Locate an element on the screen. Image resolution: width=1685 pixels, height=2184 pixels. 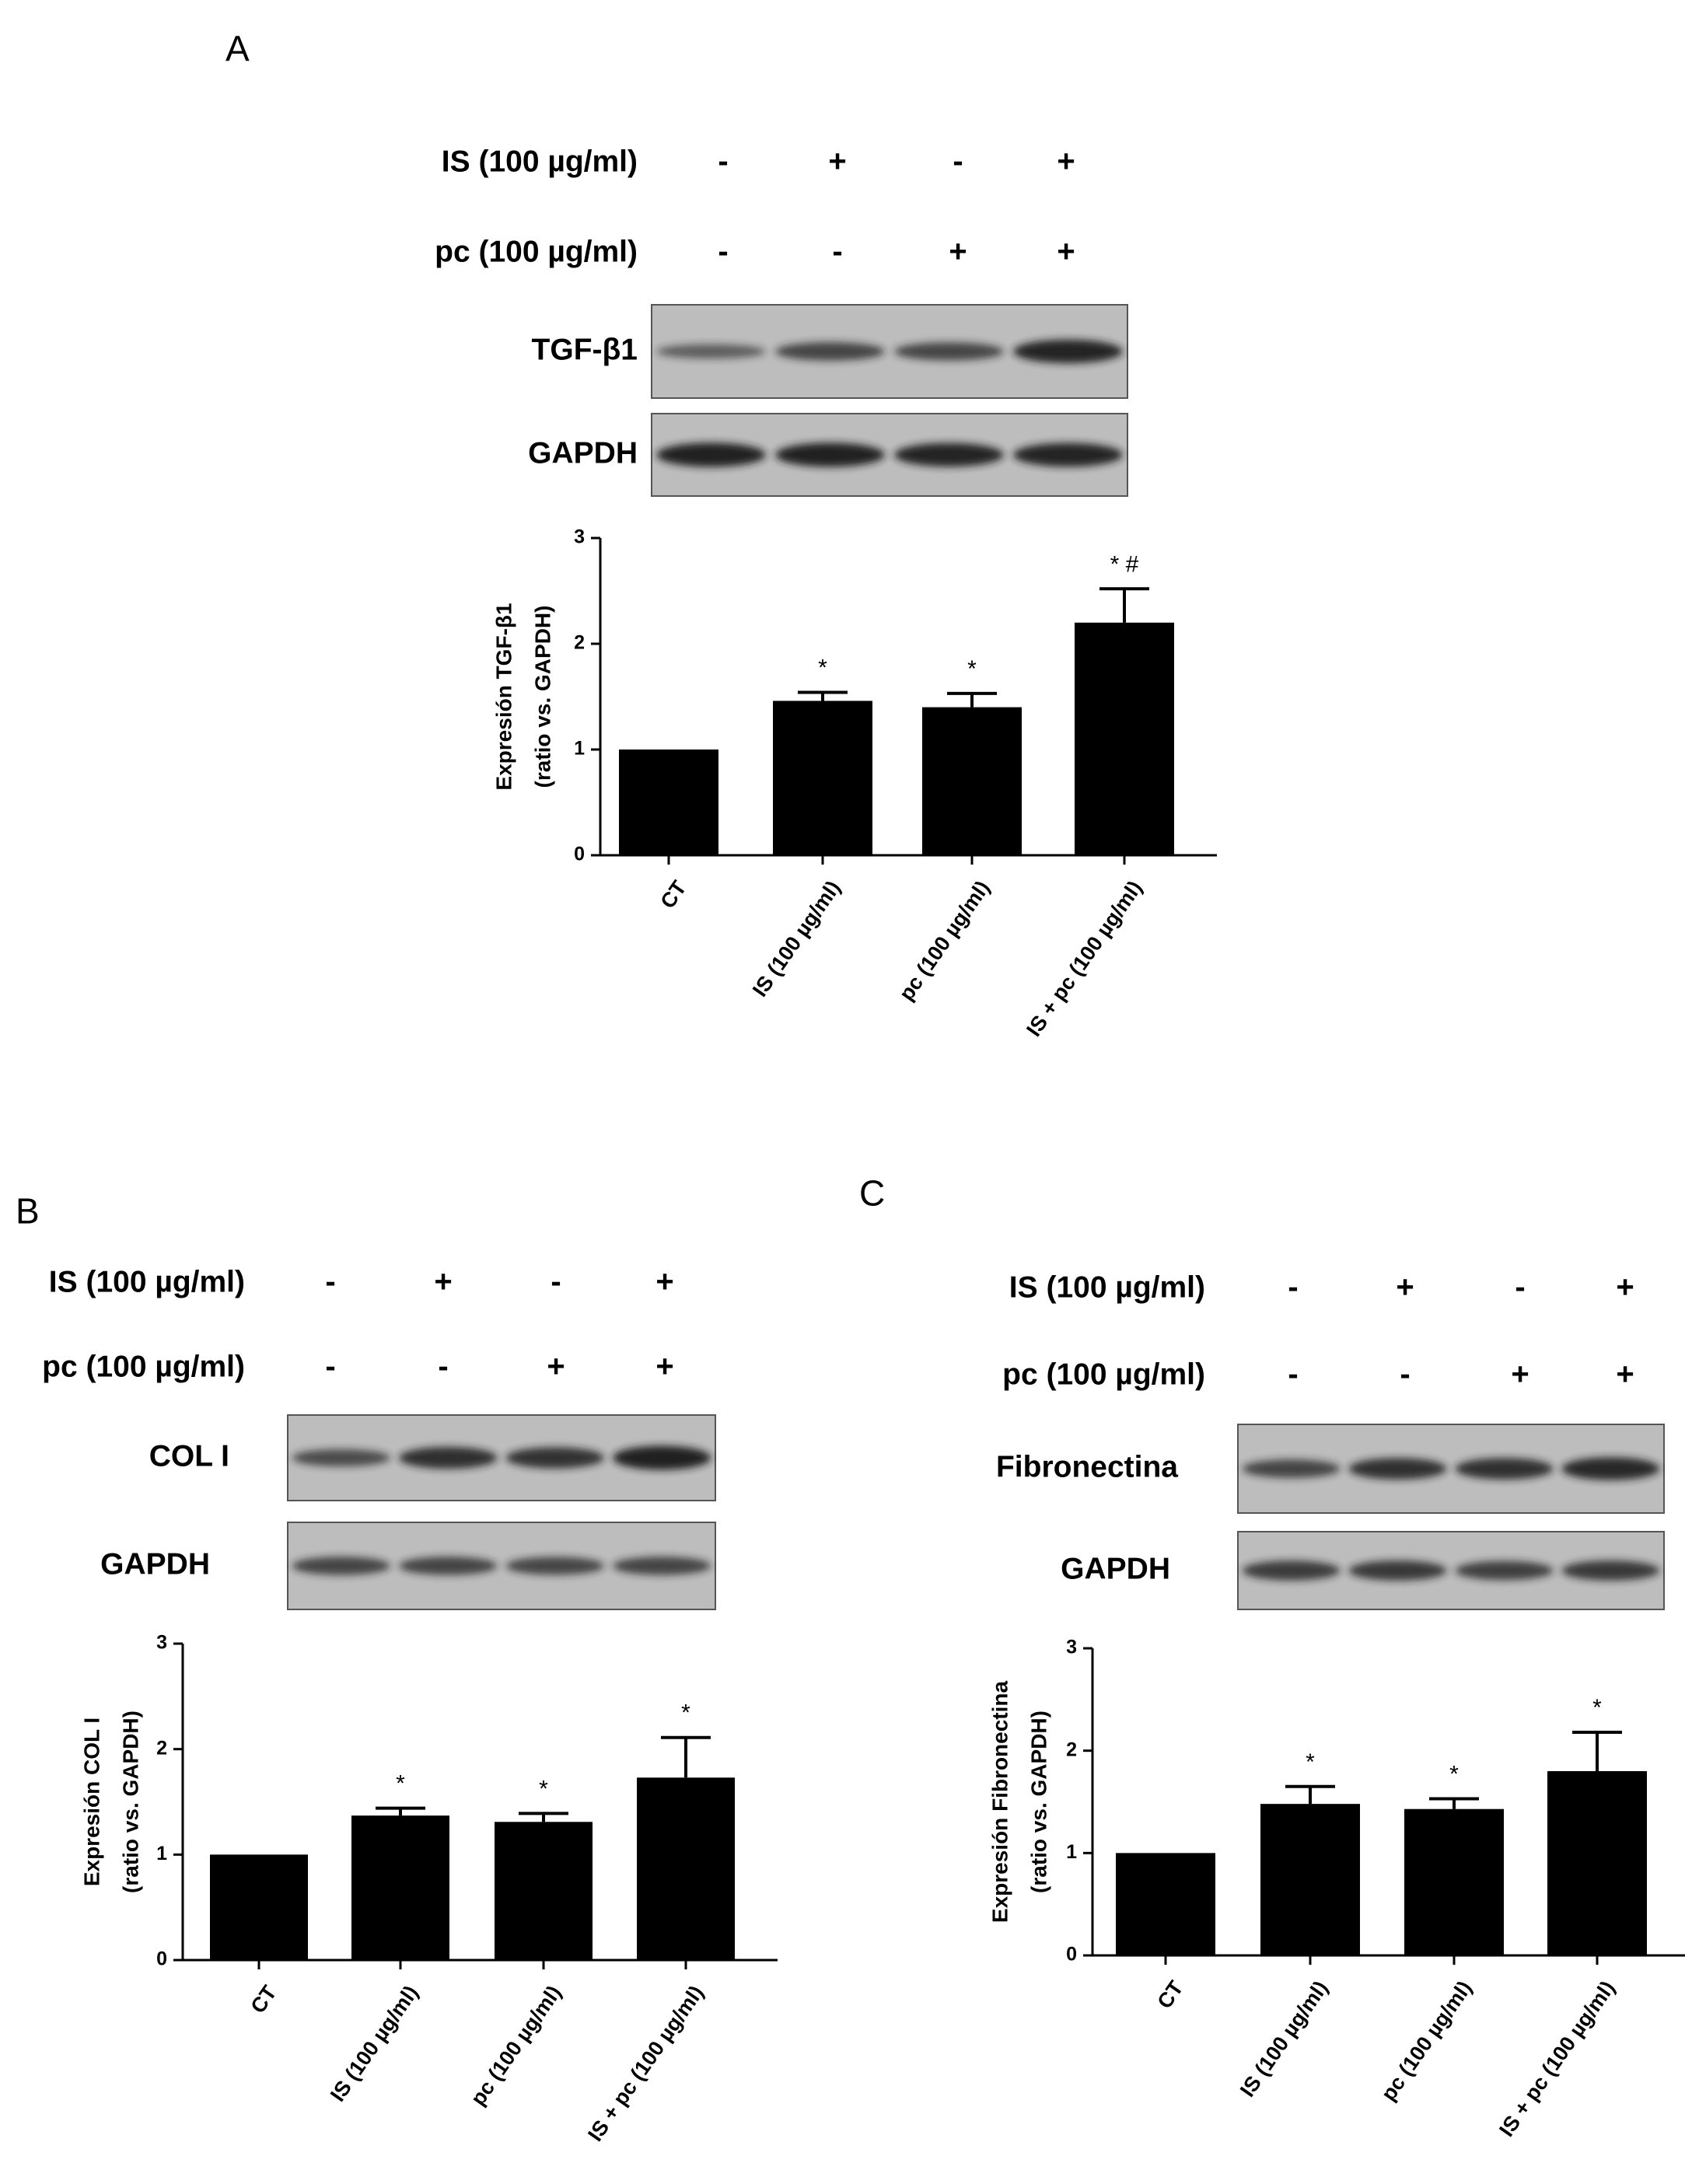
y-axis-label: (ratio vs. GAPDH) is located at coordinates (1038, 1802).